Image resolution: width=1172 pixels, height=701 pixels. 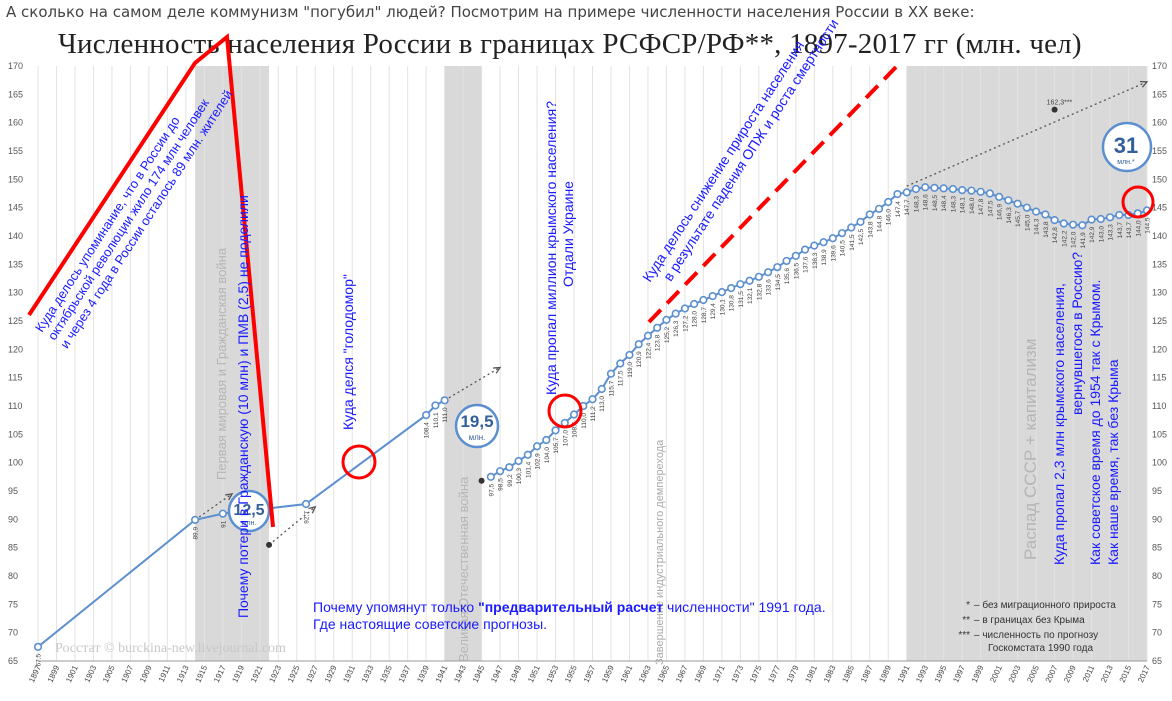 What do you see at coordinates (1144, 674) in the screenshot?
I see `x-tick-label: 2017` at bounding box center [1144, 674].